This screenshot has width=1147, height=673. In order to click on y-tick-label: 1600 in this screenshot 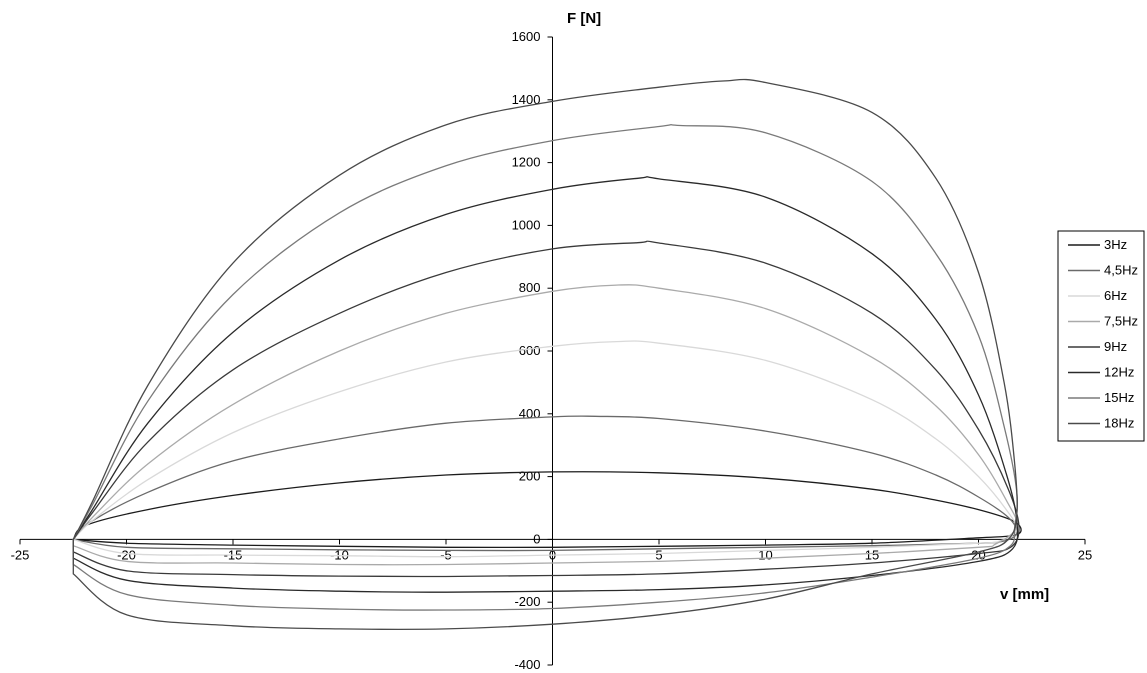, I will do `click(526, 36)`.